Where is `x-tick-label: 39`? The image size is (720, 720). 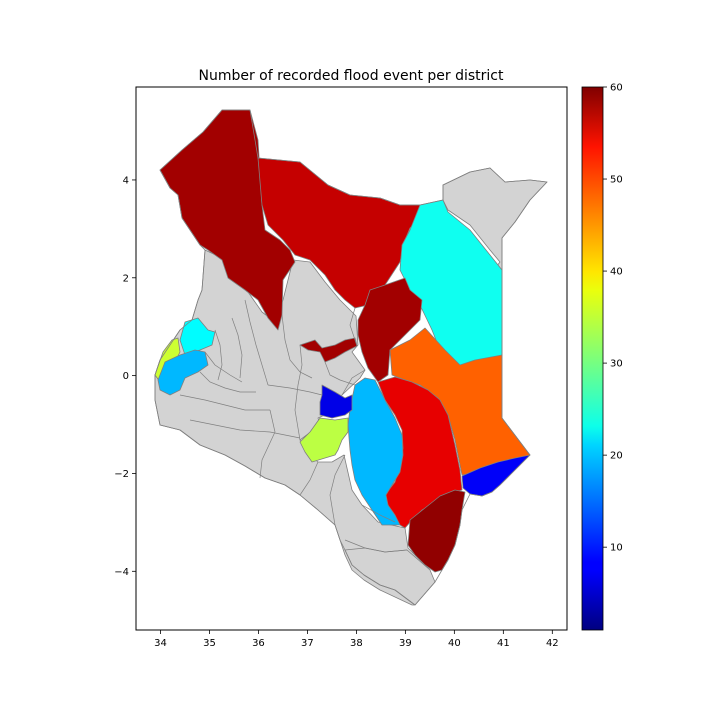 x-tick-label: 39 is located at coordinates (405, 643).